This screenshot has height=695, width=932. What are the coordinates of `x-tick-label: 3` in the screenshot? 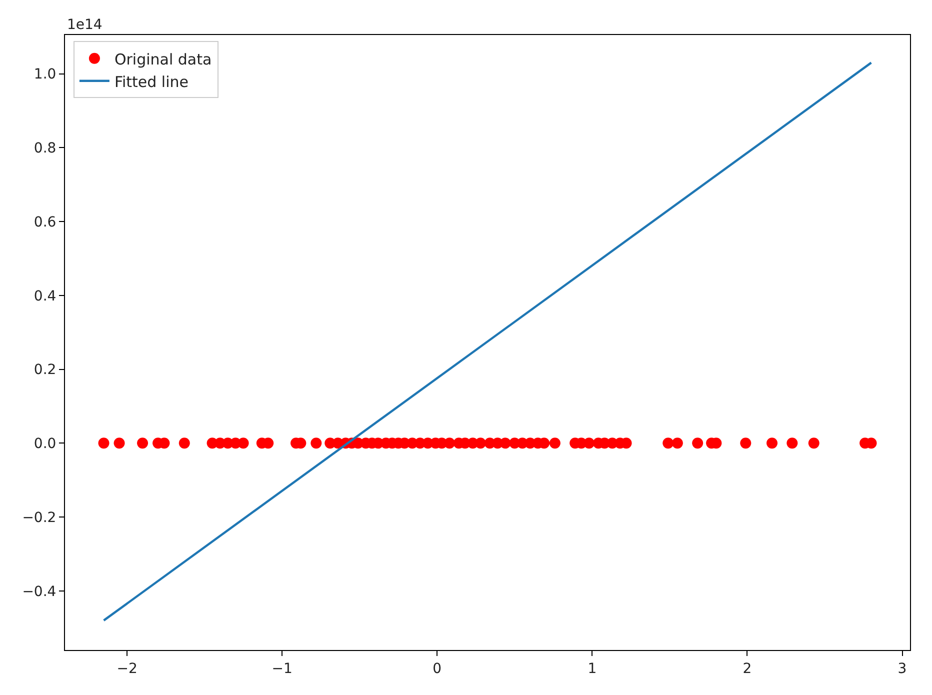 It's located at (902, 668).